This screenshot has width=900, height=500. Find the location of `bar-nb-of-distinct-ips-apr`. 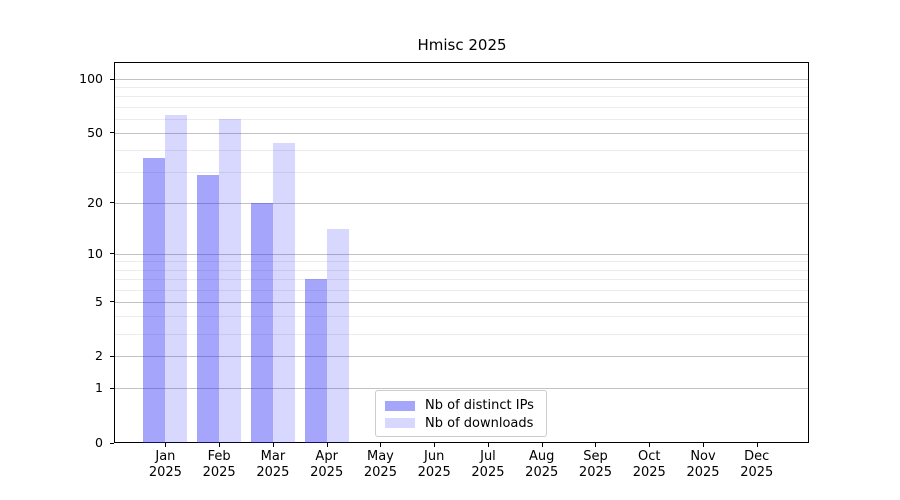

bar-nb-of-distinct-ips-apr is located at coordinates (315, 360).